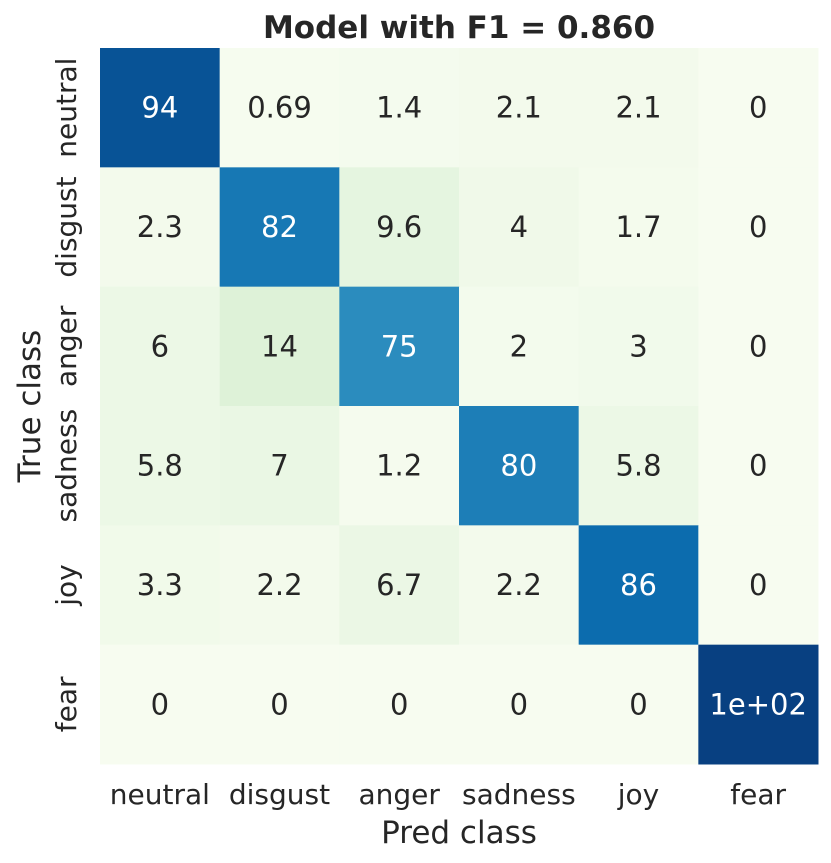 This screenshot has width=831, height=863. I want to click on heatmap-cell-value: 75, so click(399, 346).